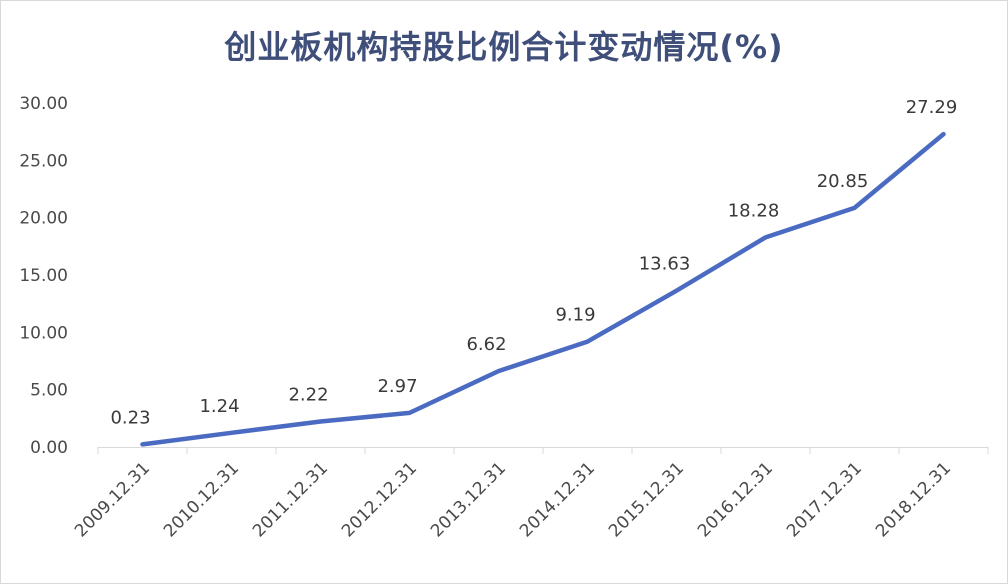 This screenshot has height=584, width=1008. What do you see at coordinates (112, 499) in the screenshot?
I see `x-tick-label: 2009.12.31` at bounding box center [112, 499].